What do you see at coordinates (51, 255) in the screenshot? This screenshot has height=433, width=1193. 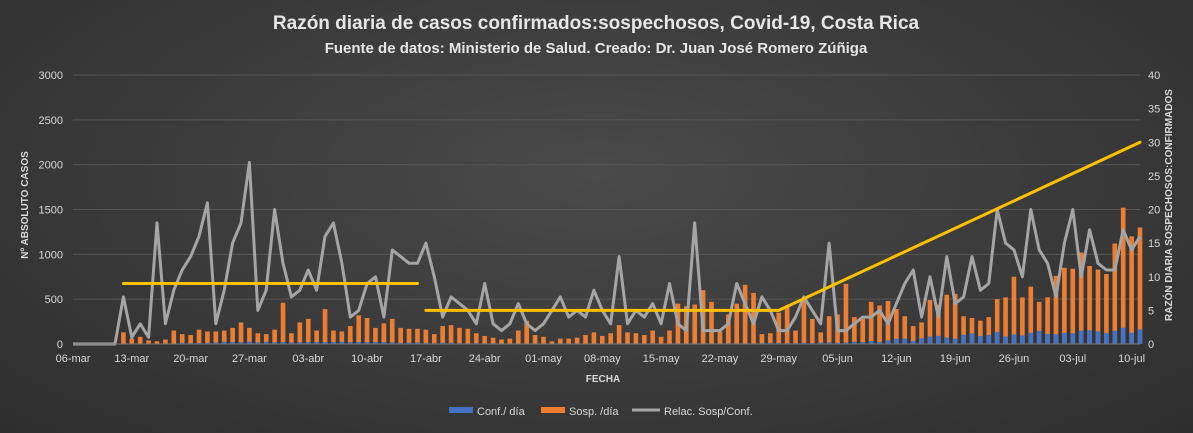 I see `y-tick-label: 1000` at bounding box center [51, 255].